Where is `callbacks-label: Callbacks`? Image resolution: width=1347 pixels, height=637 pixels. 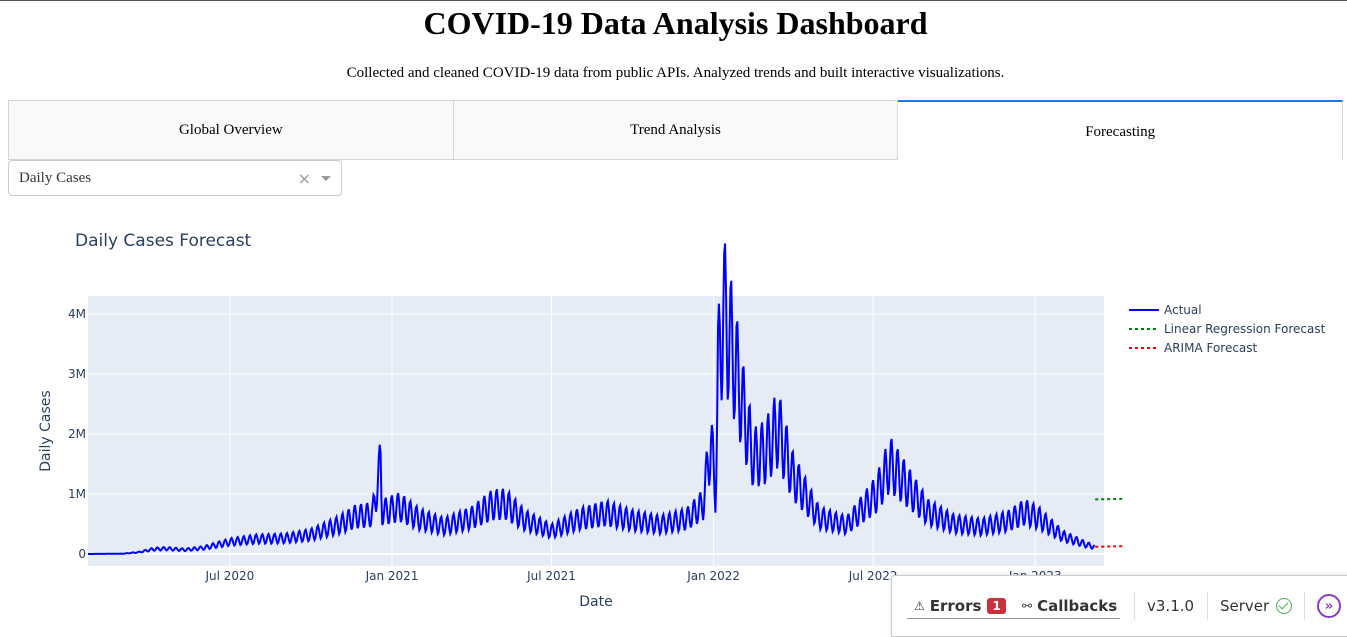 callbacks-label: Callbacks is located at coordinates (1077, 606).